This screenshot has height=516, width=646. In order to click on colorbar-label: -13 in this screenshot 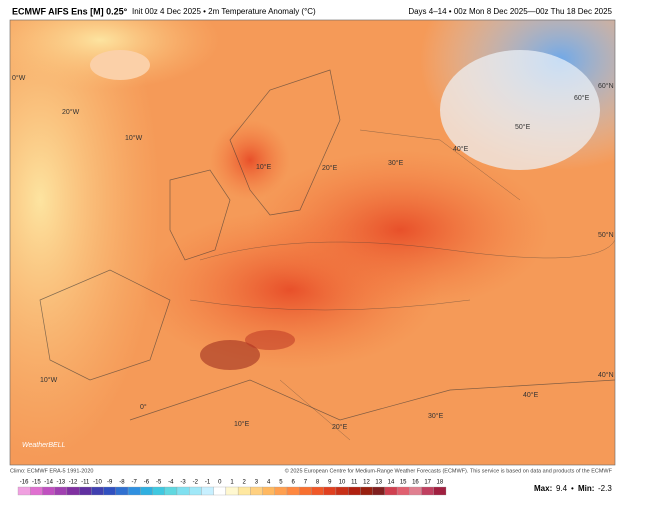, I will do `click(60, 483)`.